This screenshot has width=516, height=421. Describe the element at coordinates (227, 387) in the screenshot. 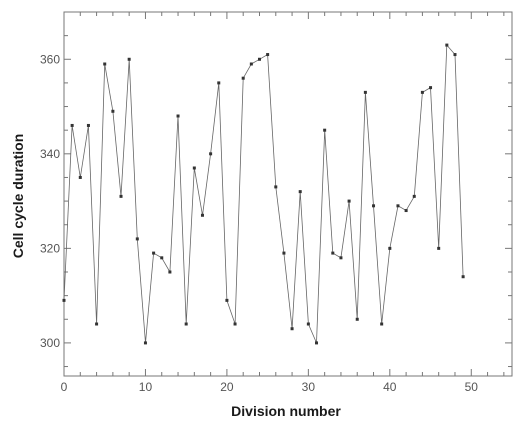

I see `x-tick-label: 20` at that location.